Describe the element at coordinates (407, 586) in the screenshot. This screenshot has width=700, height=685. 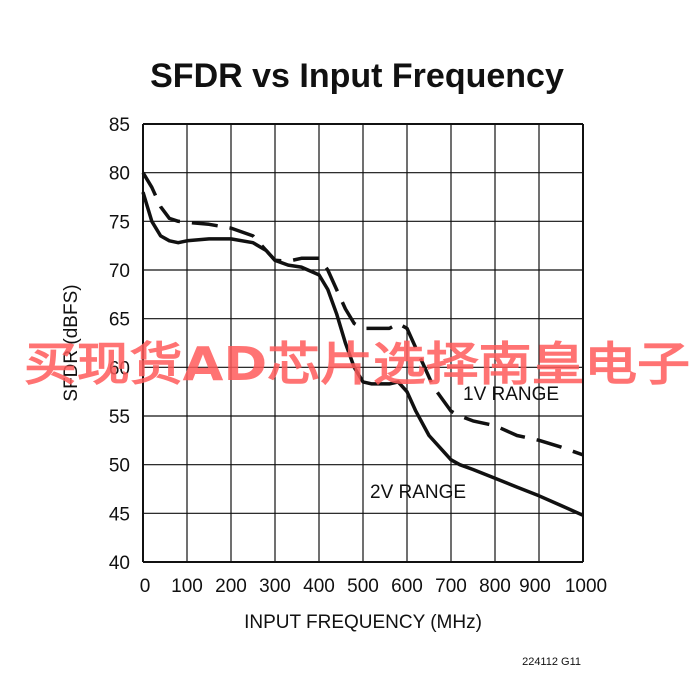
I see `x-tick-label: 600` at that location.